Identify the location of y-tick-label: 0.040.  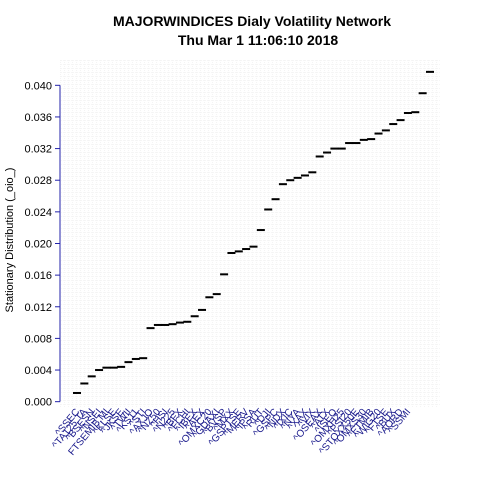
(38, 86).